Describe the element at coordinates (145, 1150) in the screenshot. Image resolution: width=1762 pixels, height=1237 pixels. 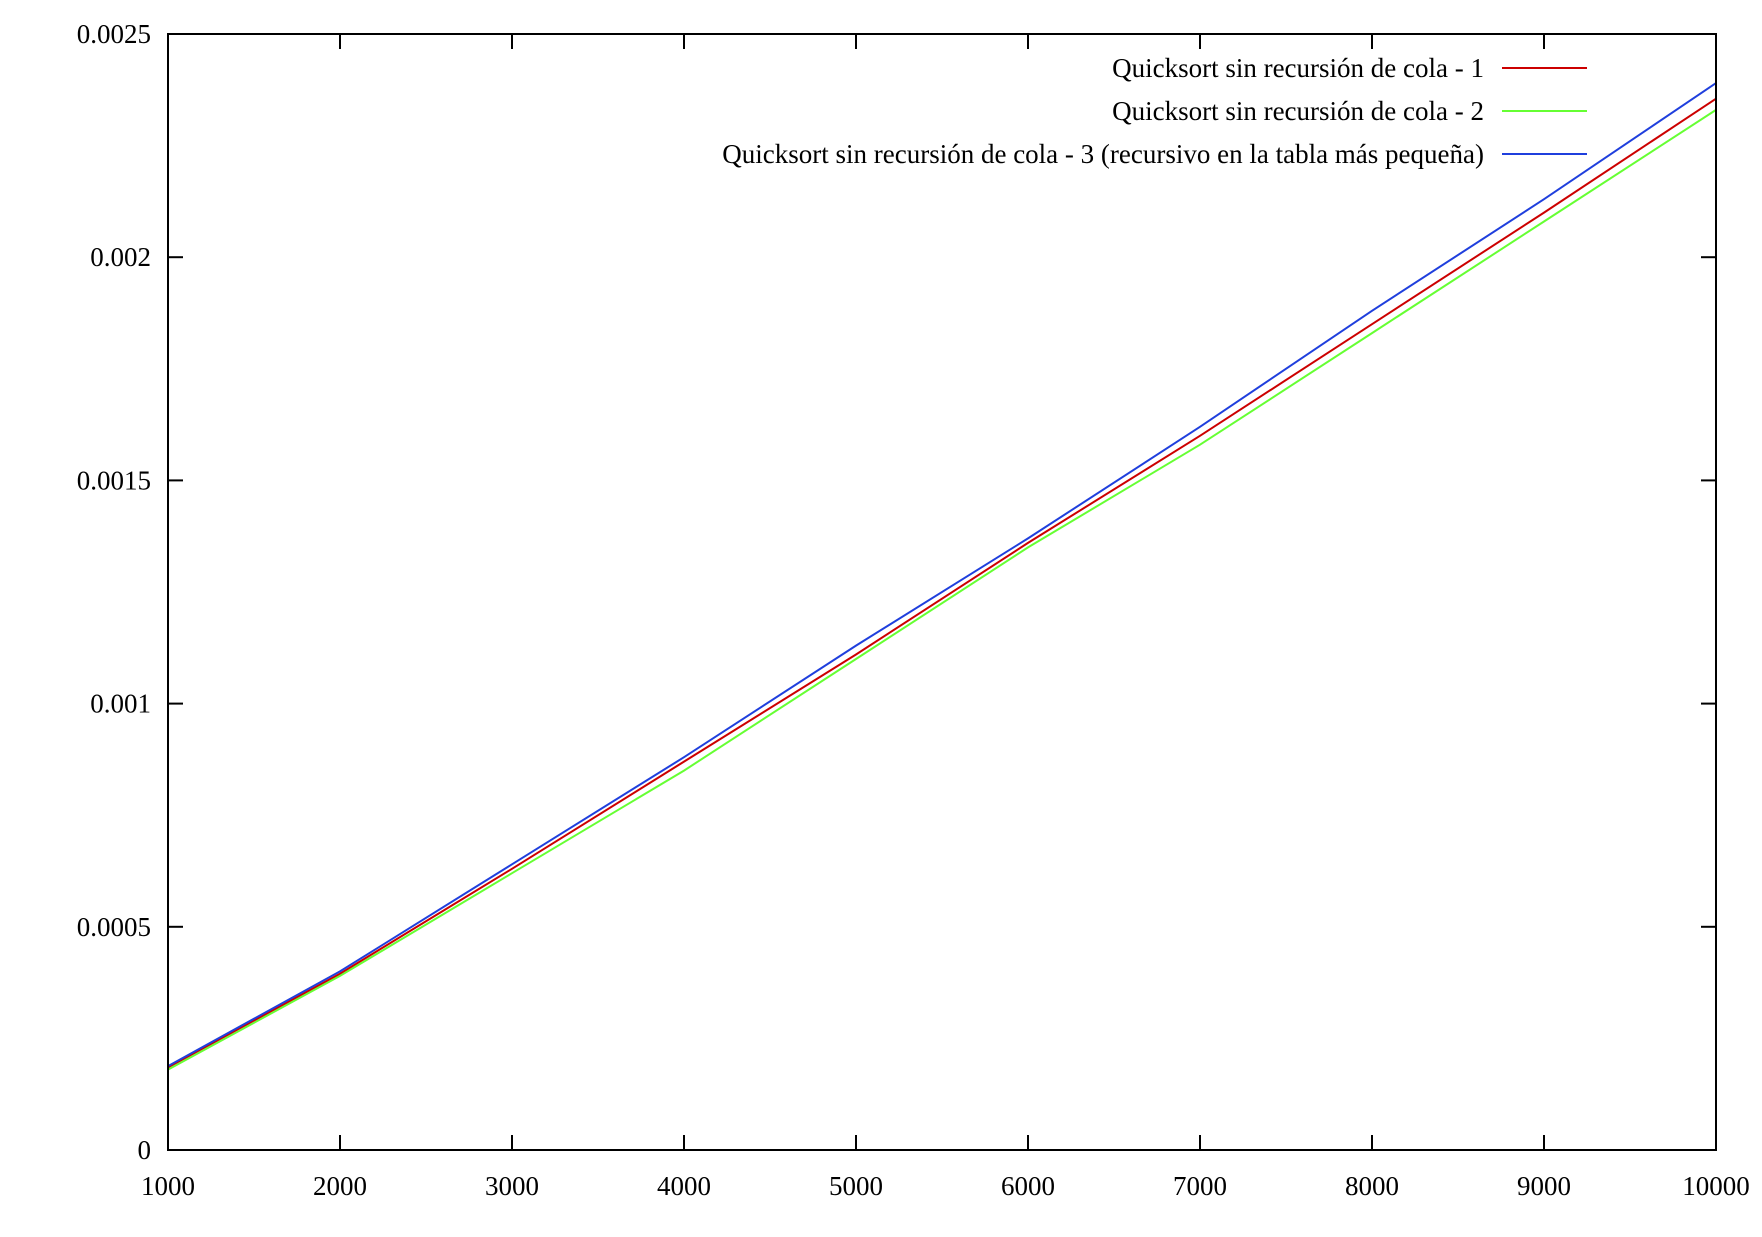
I see `y-tick-label: 0` at that location.